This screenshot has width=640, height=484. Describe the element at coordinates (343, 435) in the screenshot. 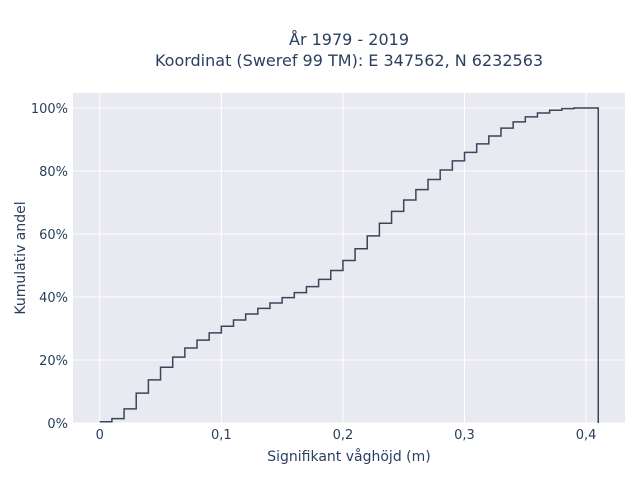

I see `x-tick-label: 0,2` at that location.